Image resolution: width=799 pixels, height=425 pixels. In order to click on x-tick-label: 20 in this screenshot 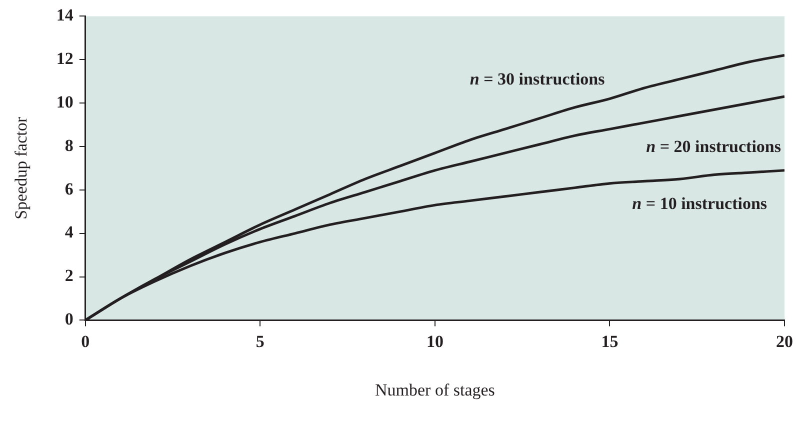, I will do `click(784, 341)`.